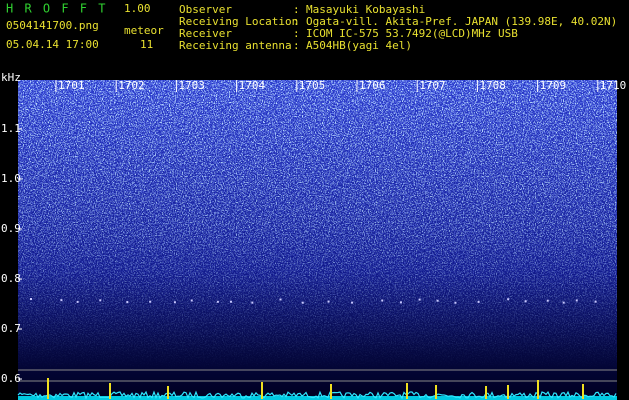 The height and width of the screenshot is (400, 629). What do you see at coordinates (71, 85) in the screenshot?
I see `time-label: 1701` at bounding box center [71, 85].